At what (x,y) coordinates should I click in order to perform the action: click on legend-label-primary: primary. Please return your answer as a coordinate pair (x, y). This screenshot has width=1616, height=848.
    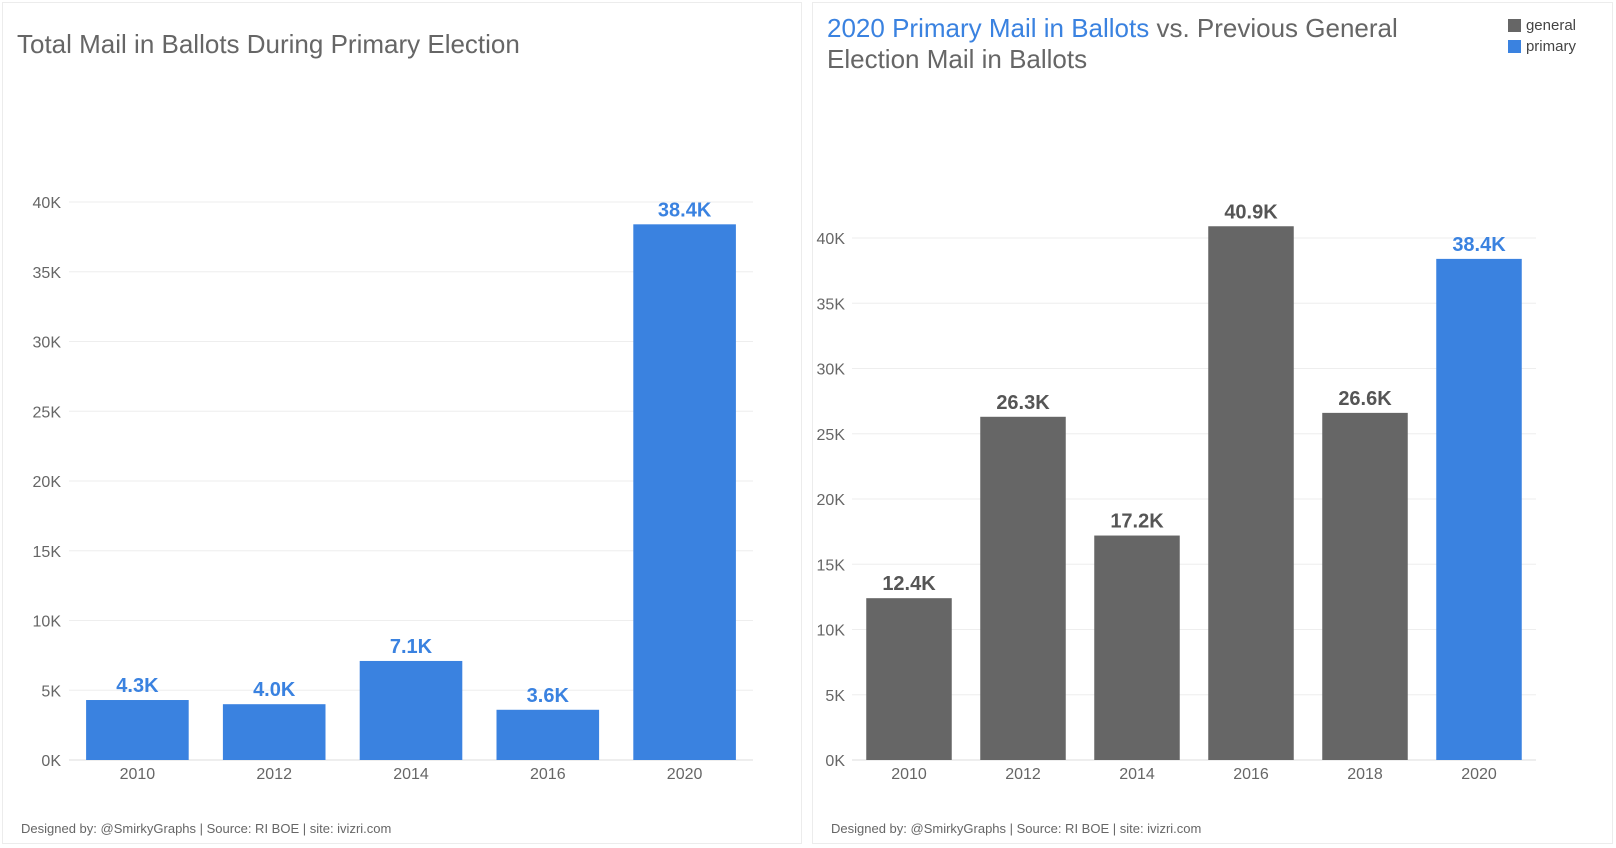
    Looking at the image, I should click on (1550, 46).